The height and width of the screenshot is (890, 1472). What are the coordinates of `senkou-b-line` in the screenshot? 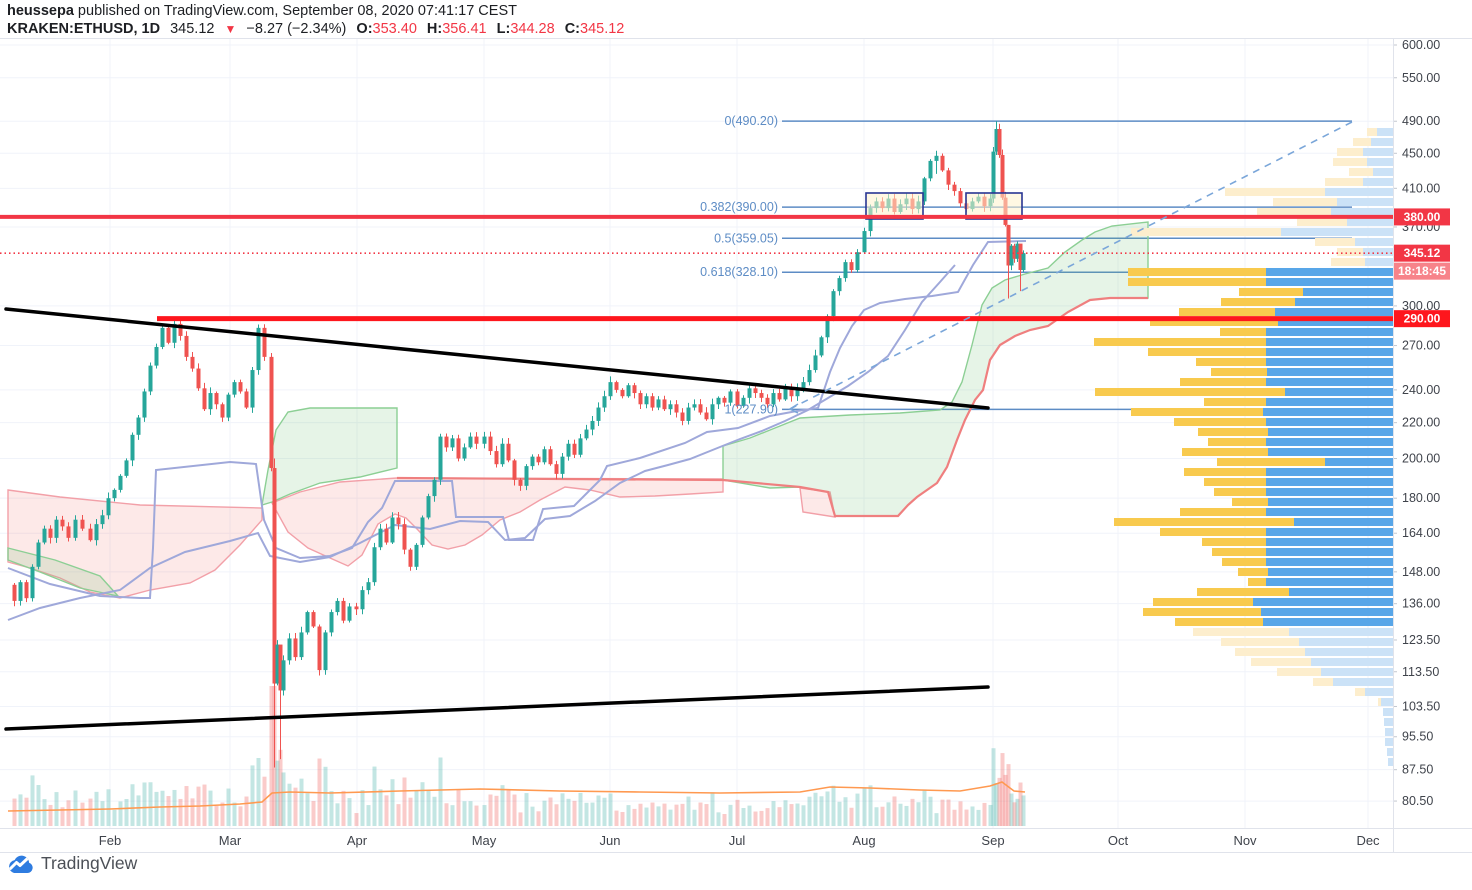 It's located at (772, 407).